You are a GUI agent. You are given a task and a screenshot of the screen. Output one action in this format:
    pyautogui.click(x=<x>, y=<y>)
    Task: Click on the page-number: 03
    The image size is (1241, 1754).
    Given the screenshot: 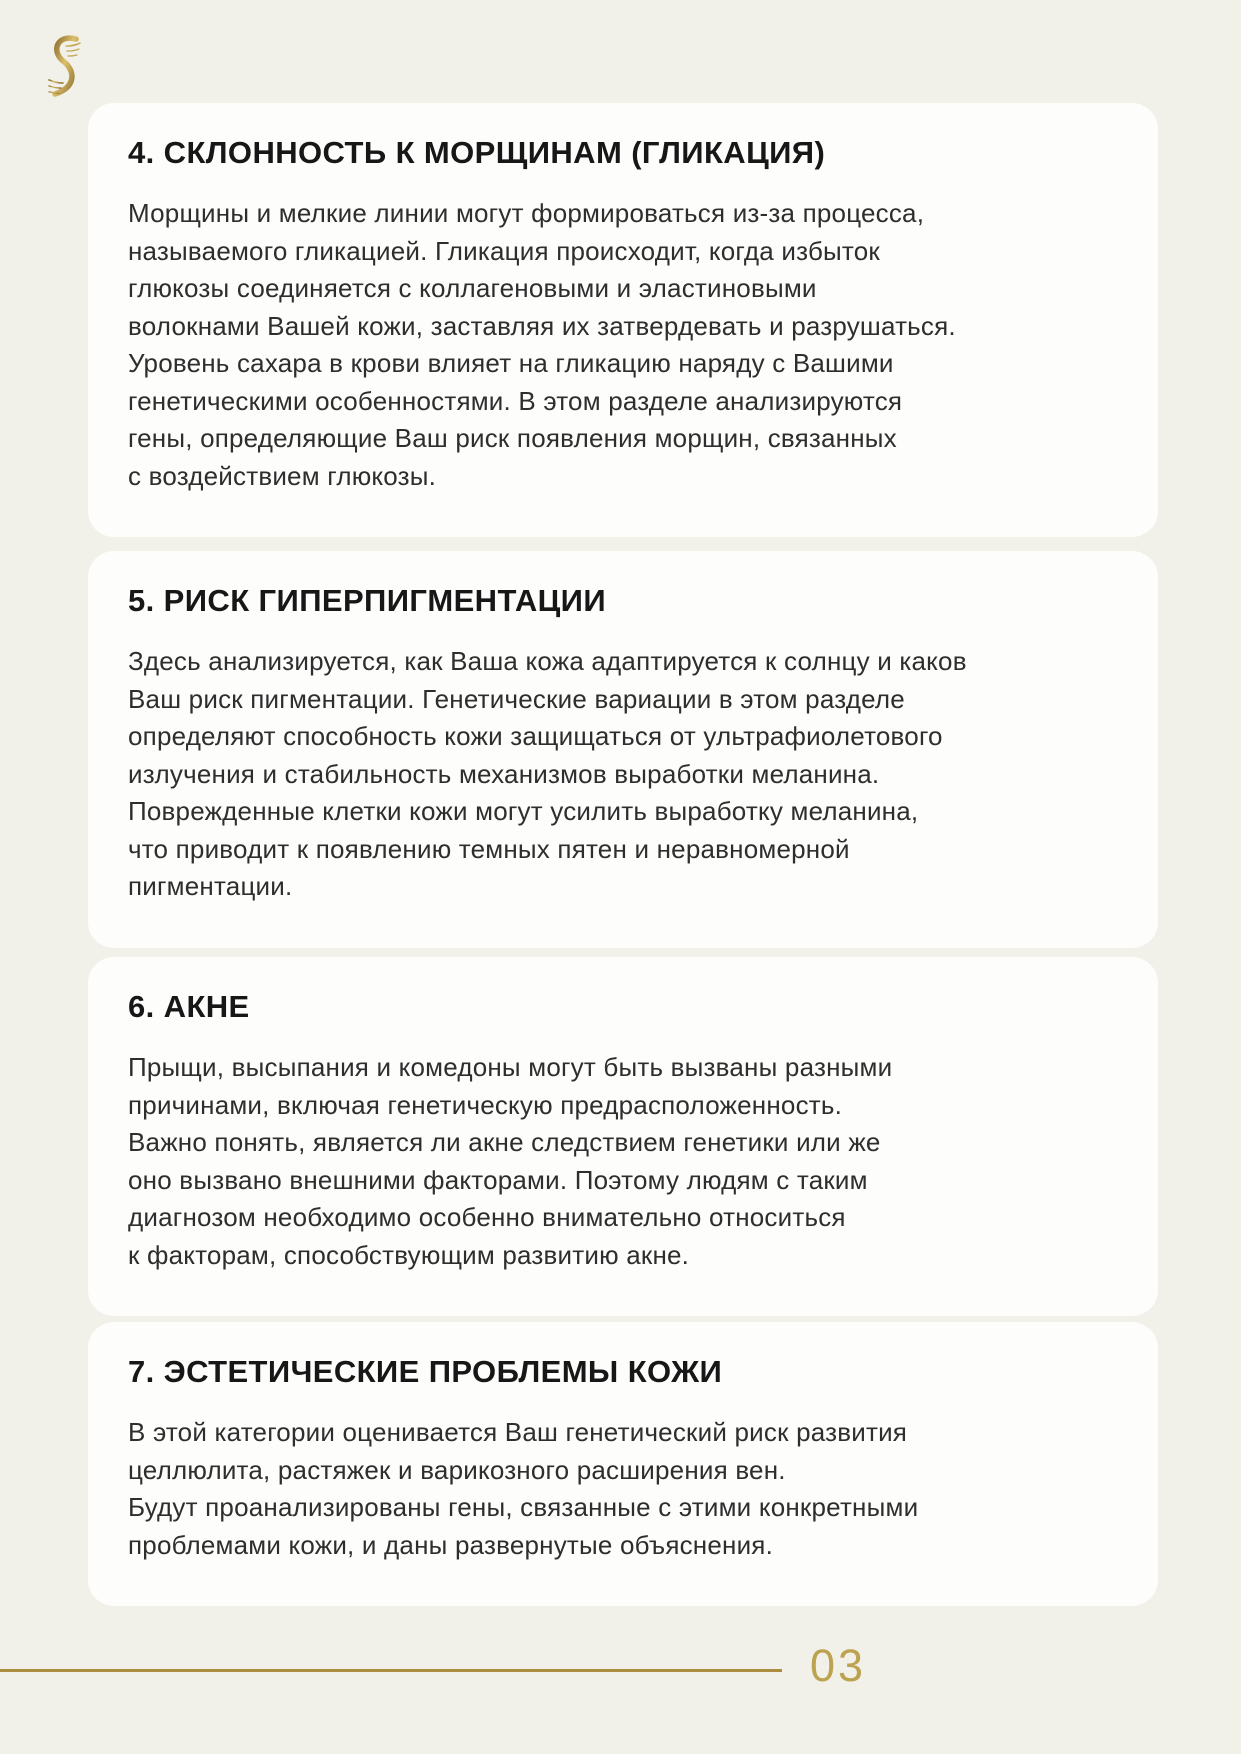 What is the action you would take?
    pyautogui.click(x=838, y=1665)
    